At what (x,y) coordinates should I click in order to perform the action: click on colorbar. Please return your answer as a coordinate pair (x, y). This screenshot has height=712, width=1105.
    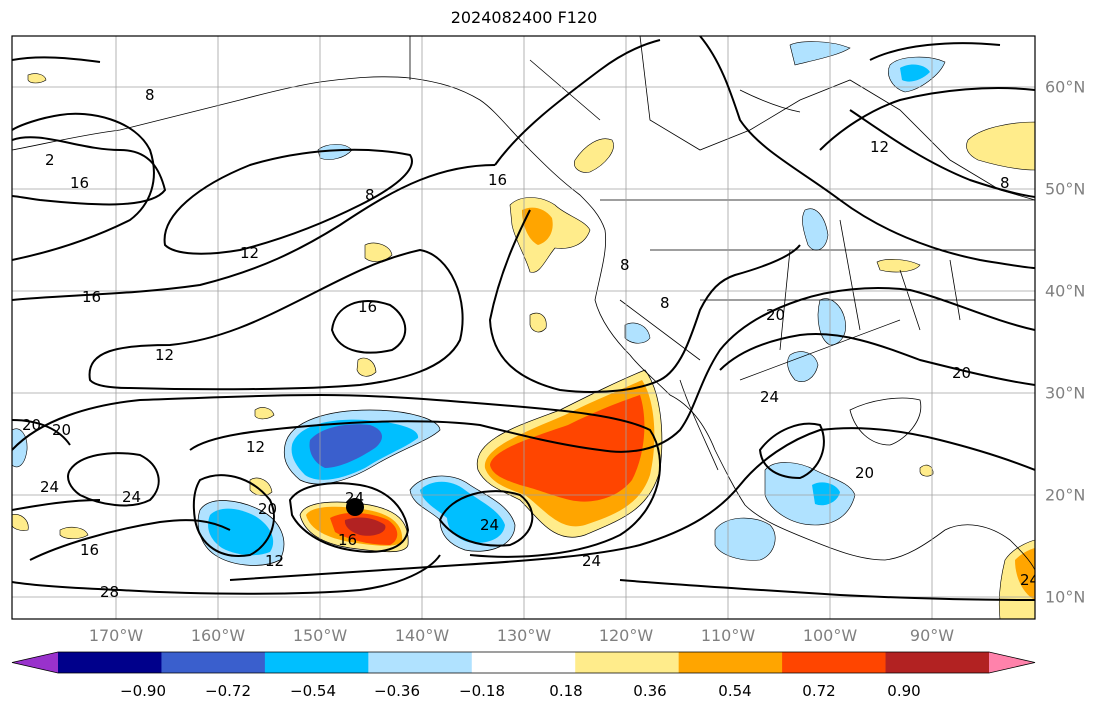
    Looking at the image, I should click on (523, 662).